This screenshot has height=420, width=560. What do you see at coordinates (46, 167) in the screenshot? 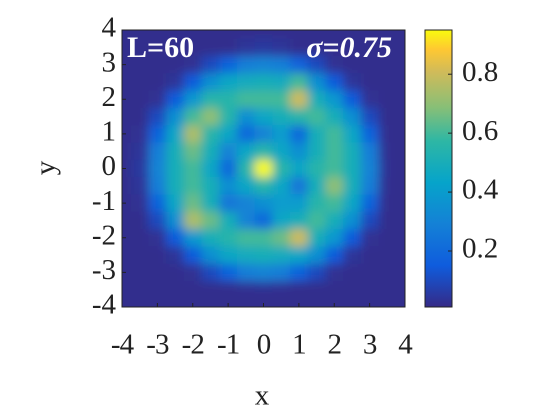
I see `y-axis-label: y` at bounding box center [46, 167].